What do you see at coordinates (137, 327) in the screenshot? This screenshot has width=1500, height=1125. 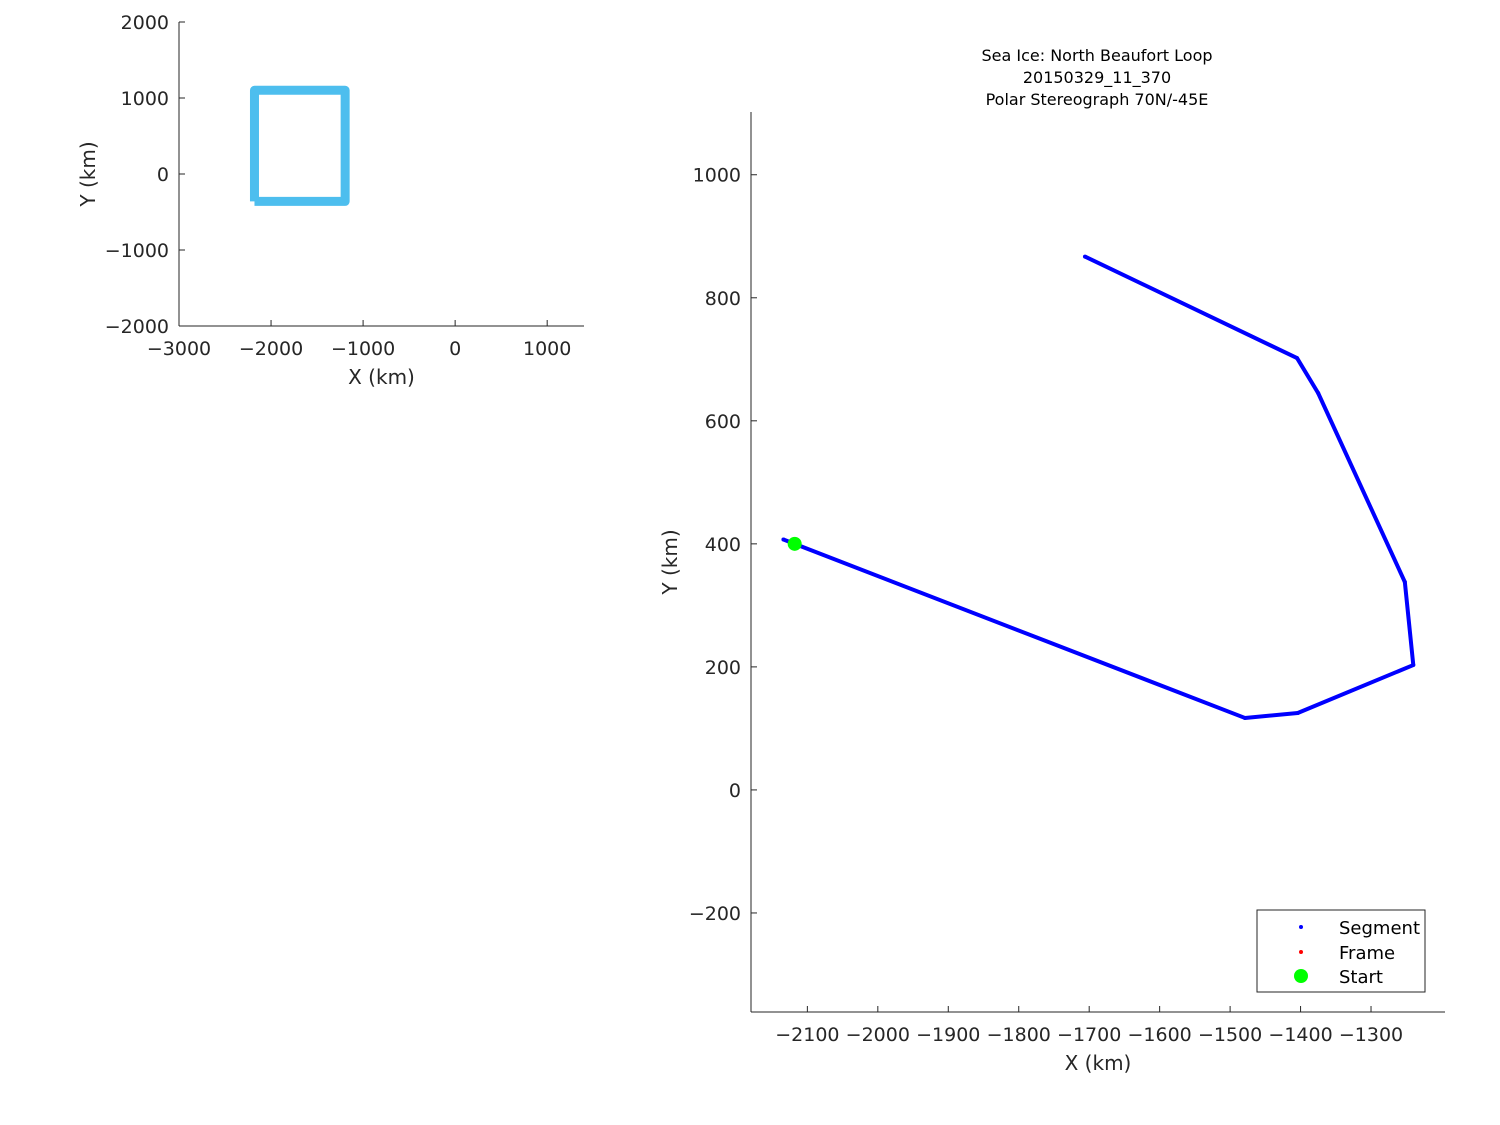 I see `y-tick-label: −2000` at bounding box center [137, 327].